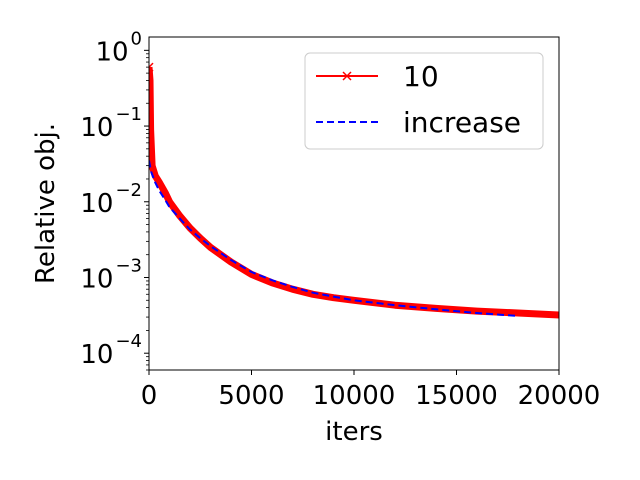  What do you see at coordinates (251, 396) in the screenshot?
I see `x-tick-label: 5000` at bounding box center [251, 396].